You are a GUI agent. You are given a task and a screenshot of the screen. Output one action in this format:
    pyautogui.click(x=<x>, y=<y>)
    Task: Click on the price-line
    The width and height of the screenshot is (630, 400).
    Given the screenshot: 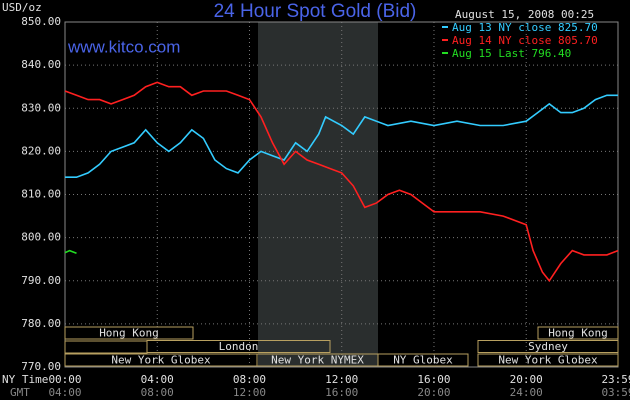 What is the action you would take?
    pyautogui.click(x=70, y=251)
    